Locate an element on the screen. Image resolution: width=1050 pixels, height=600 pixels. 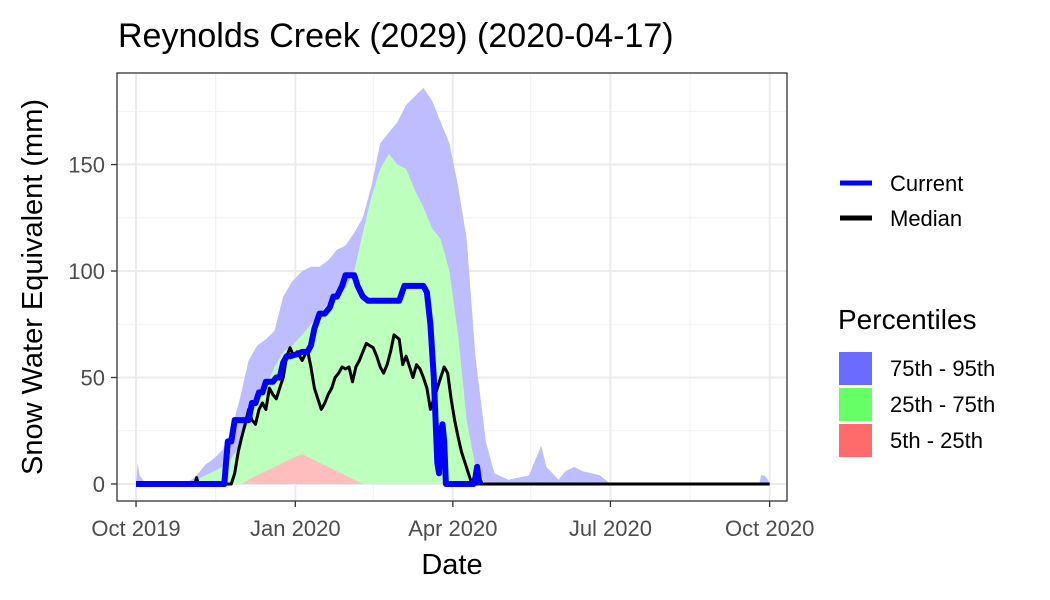
legend-p75-95-swatch is located at coordinates (855, 368).